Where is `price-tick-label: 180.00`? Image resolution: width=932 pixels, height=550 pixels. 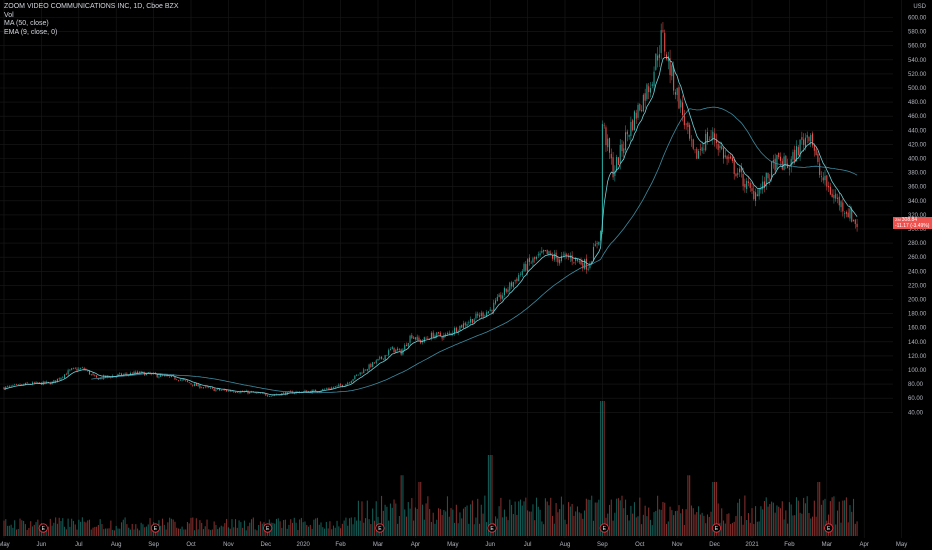
price-tick-label: 180.00 is located at coordinates (917, 315).